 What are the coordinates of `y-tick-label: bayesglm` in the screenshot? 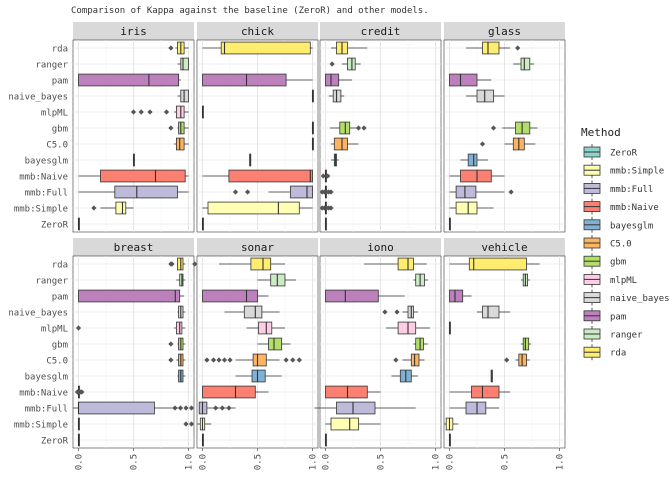 It's located at (46, 378).